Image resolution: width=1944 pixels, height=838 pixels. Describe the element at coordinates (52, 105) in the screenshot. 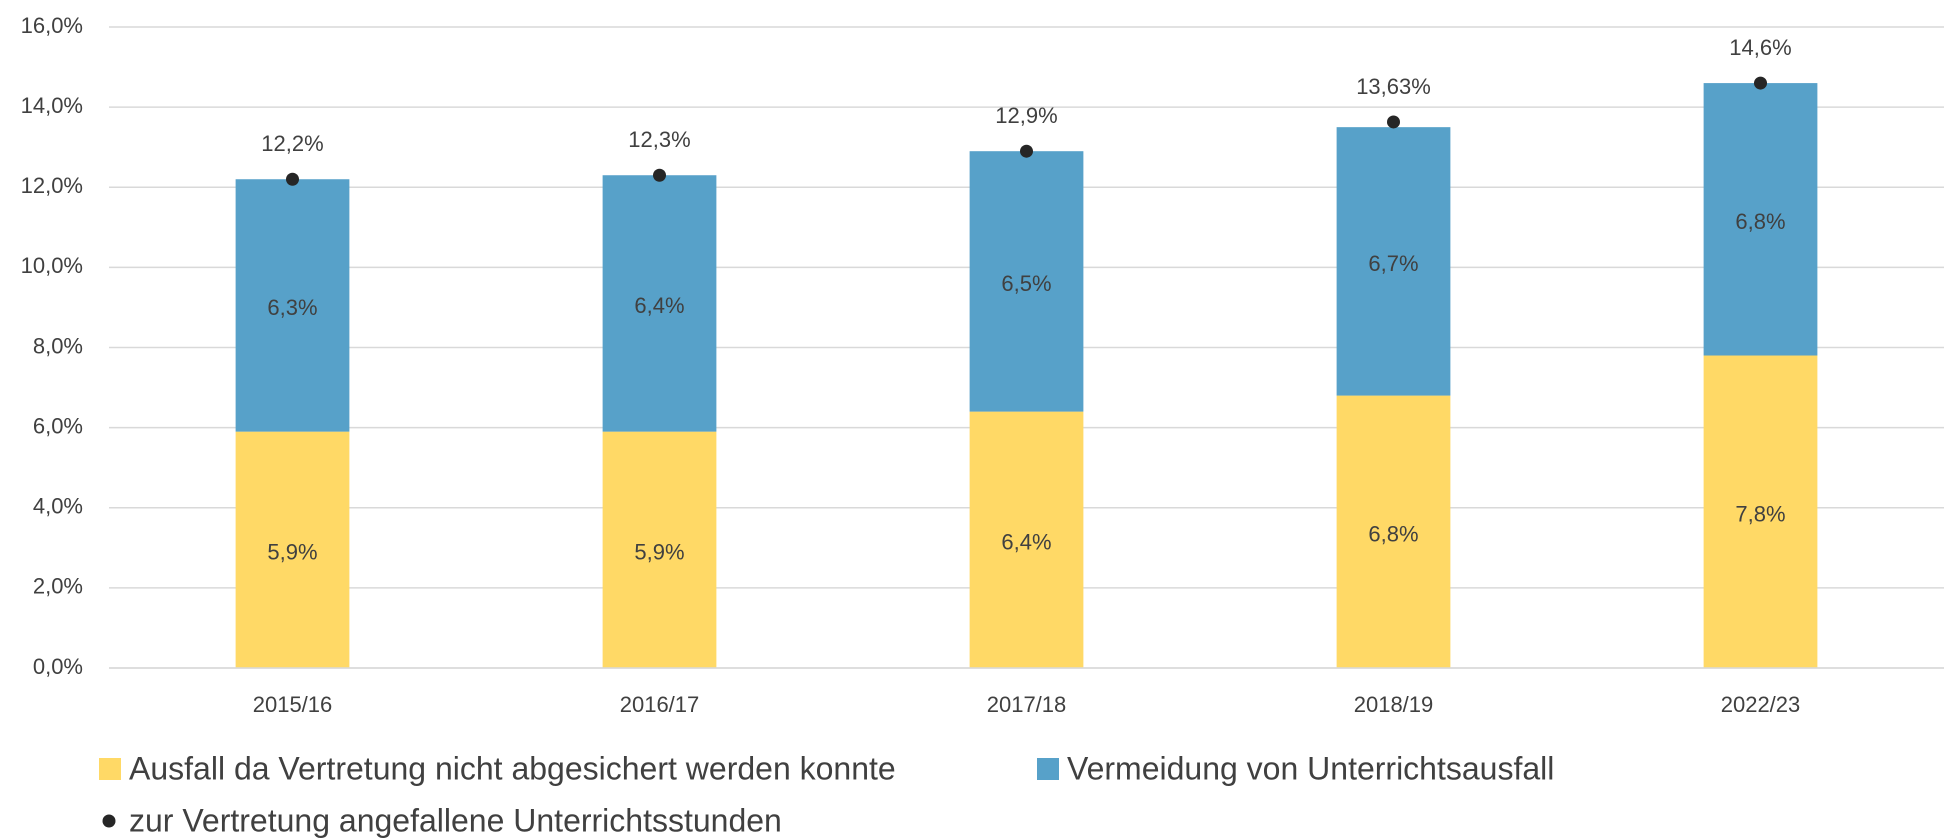

I see `y-tick-label: 14,0%` at that location.